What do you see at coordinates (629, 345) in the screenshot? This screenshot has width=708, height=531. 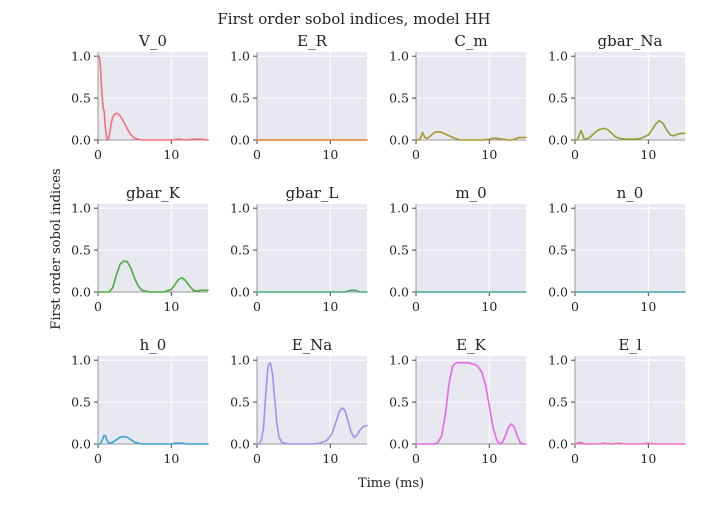 I see `subplot-title: E_l` at bounding box center [629, 345].